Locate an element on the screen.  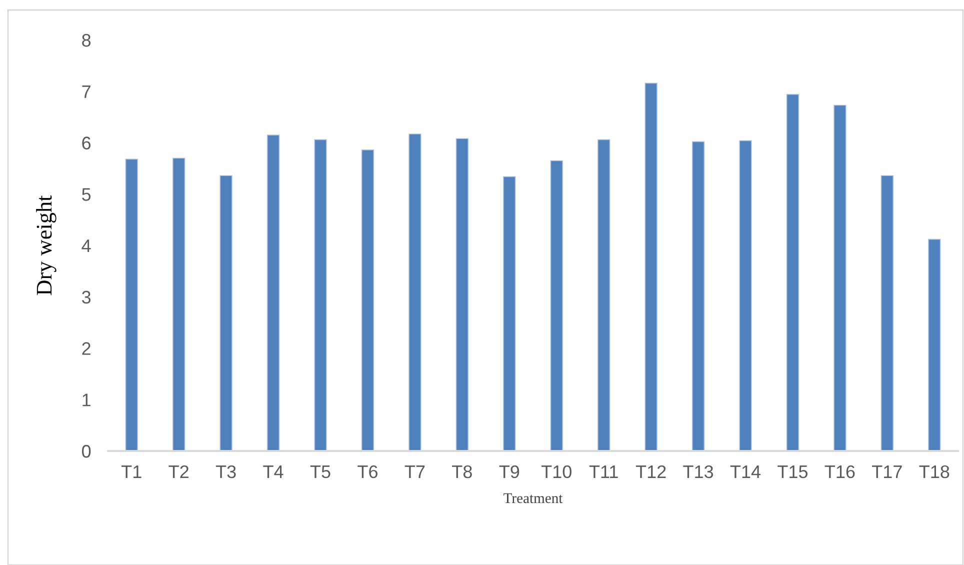
x-tick-label: T7 is located at coordinates (414, 472).